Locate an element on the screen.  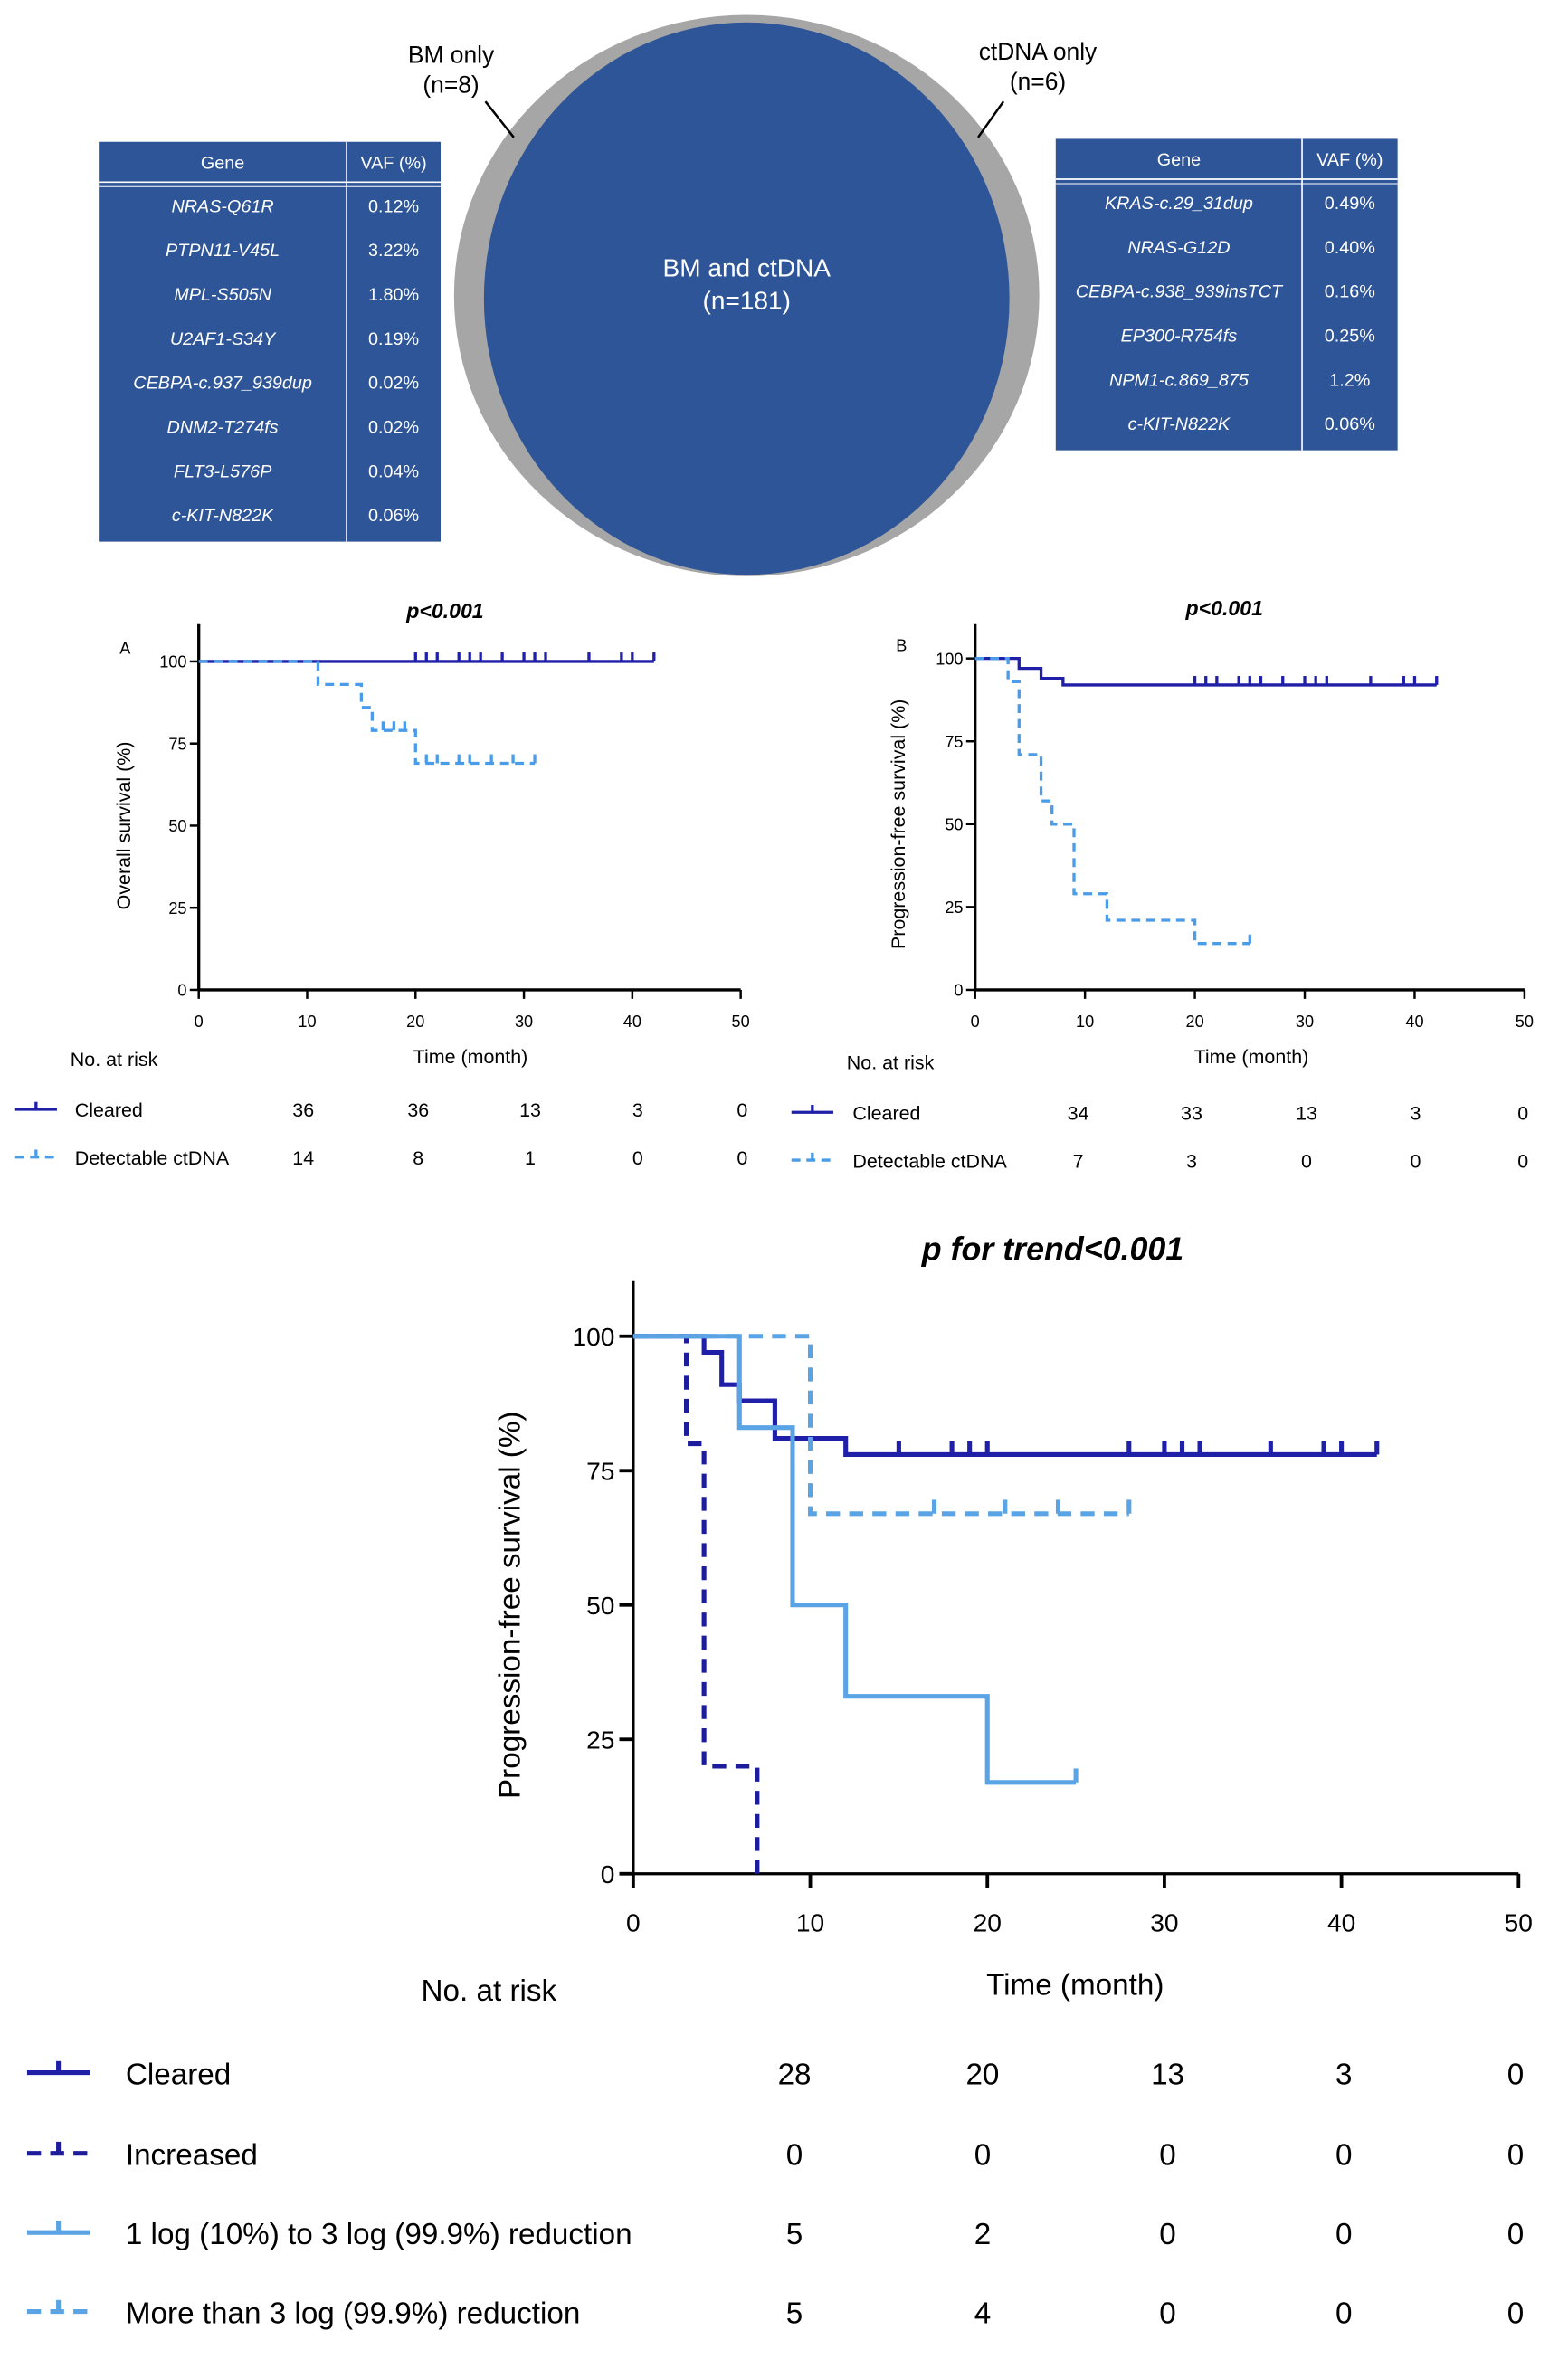
gene-cell: CEBPA-c.937_939dup is located at coordinates (223, 384).